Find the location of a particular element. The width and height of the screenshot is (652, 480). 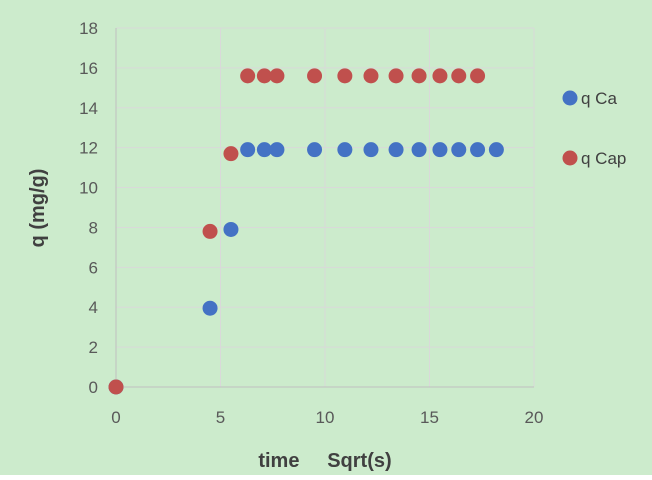

y-tick-label: 10 is located at coordinates (88, 188).